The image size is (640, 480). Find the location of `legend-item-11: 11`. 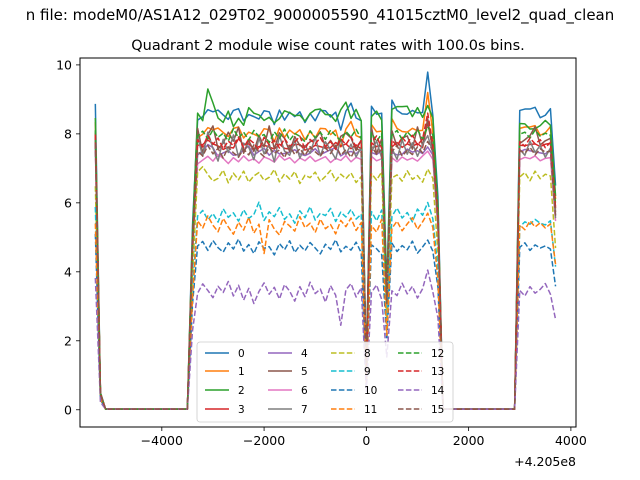

legend-item-11: 11 is located at coordinates (354, 410).